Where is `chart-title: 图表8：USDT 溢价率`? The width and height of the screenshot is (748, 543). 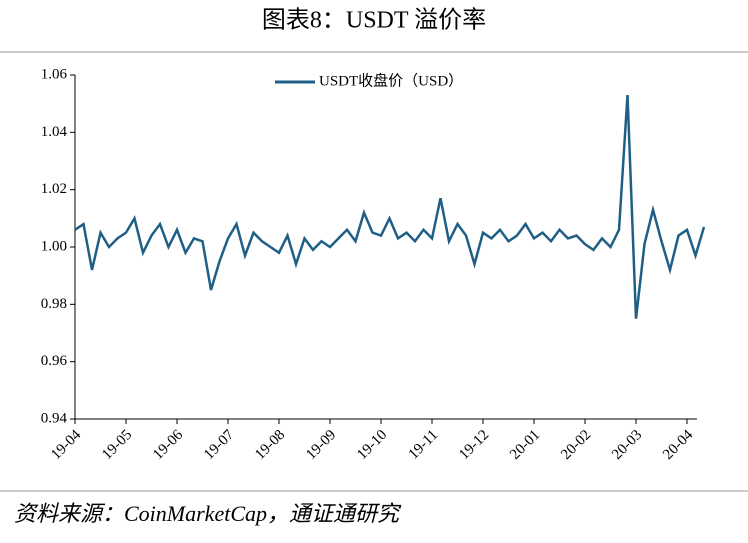
chart-title: 图表8：USDT 溢价率 is located at coordinates (374, 20).